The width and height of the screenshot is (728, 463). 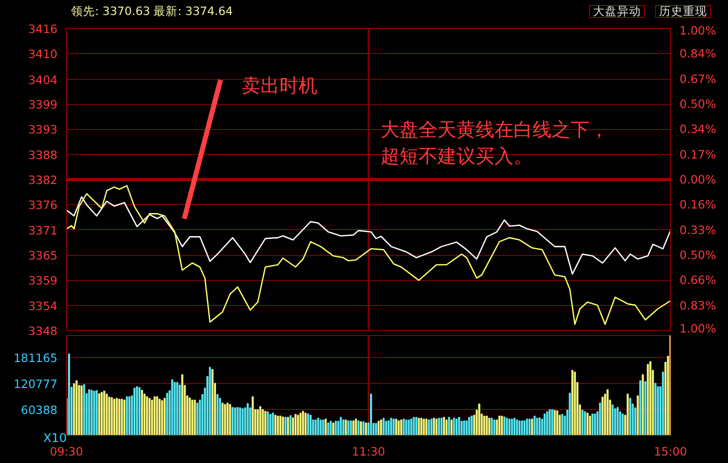 I want to click on y-tick-label: 3416, so click(x=43, y=29).